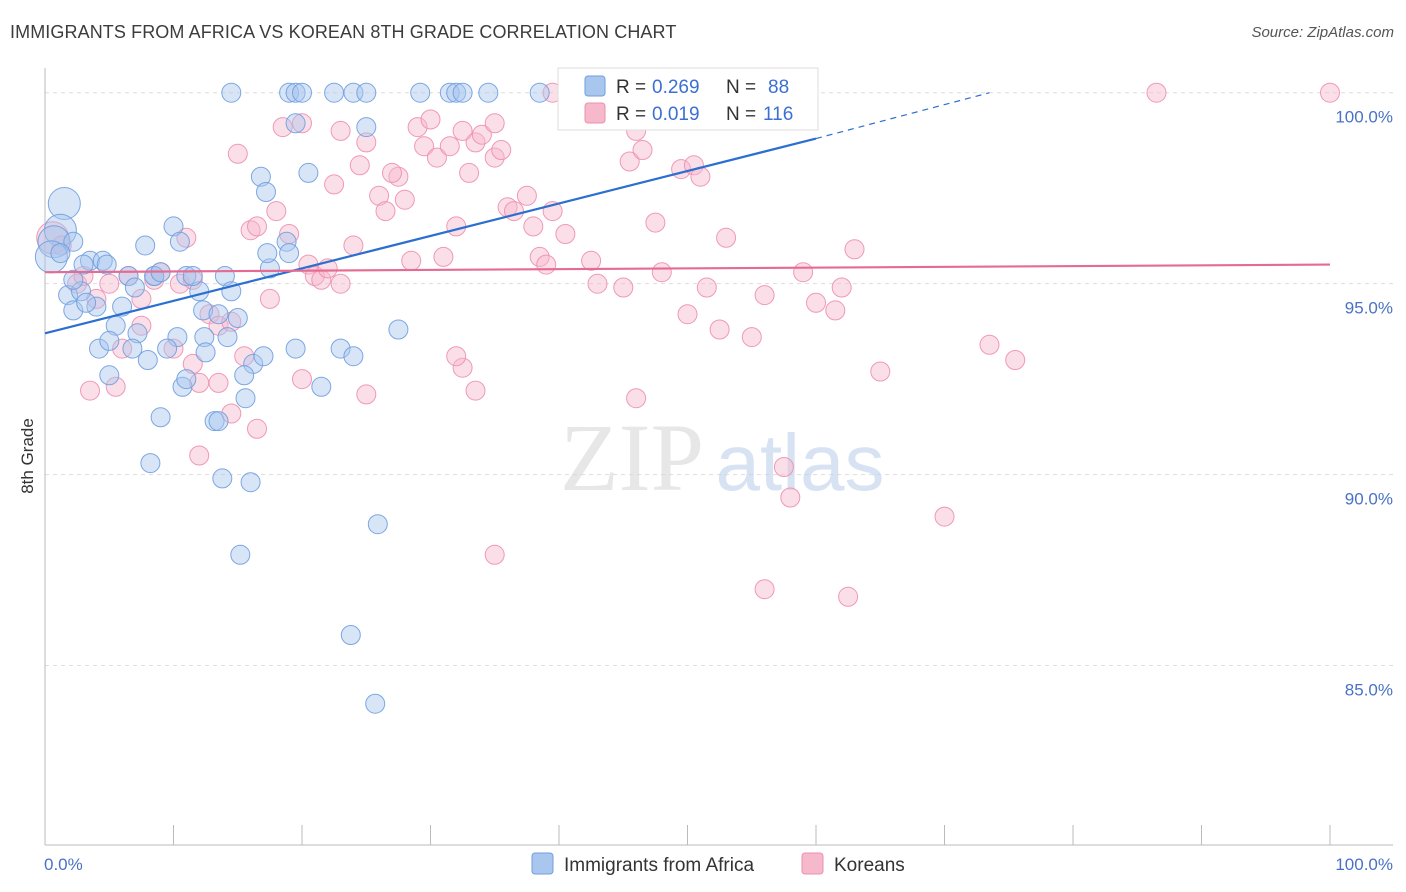  I want to click on y-tick-label: 85.0%, so click(1369, 690).